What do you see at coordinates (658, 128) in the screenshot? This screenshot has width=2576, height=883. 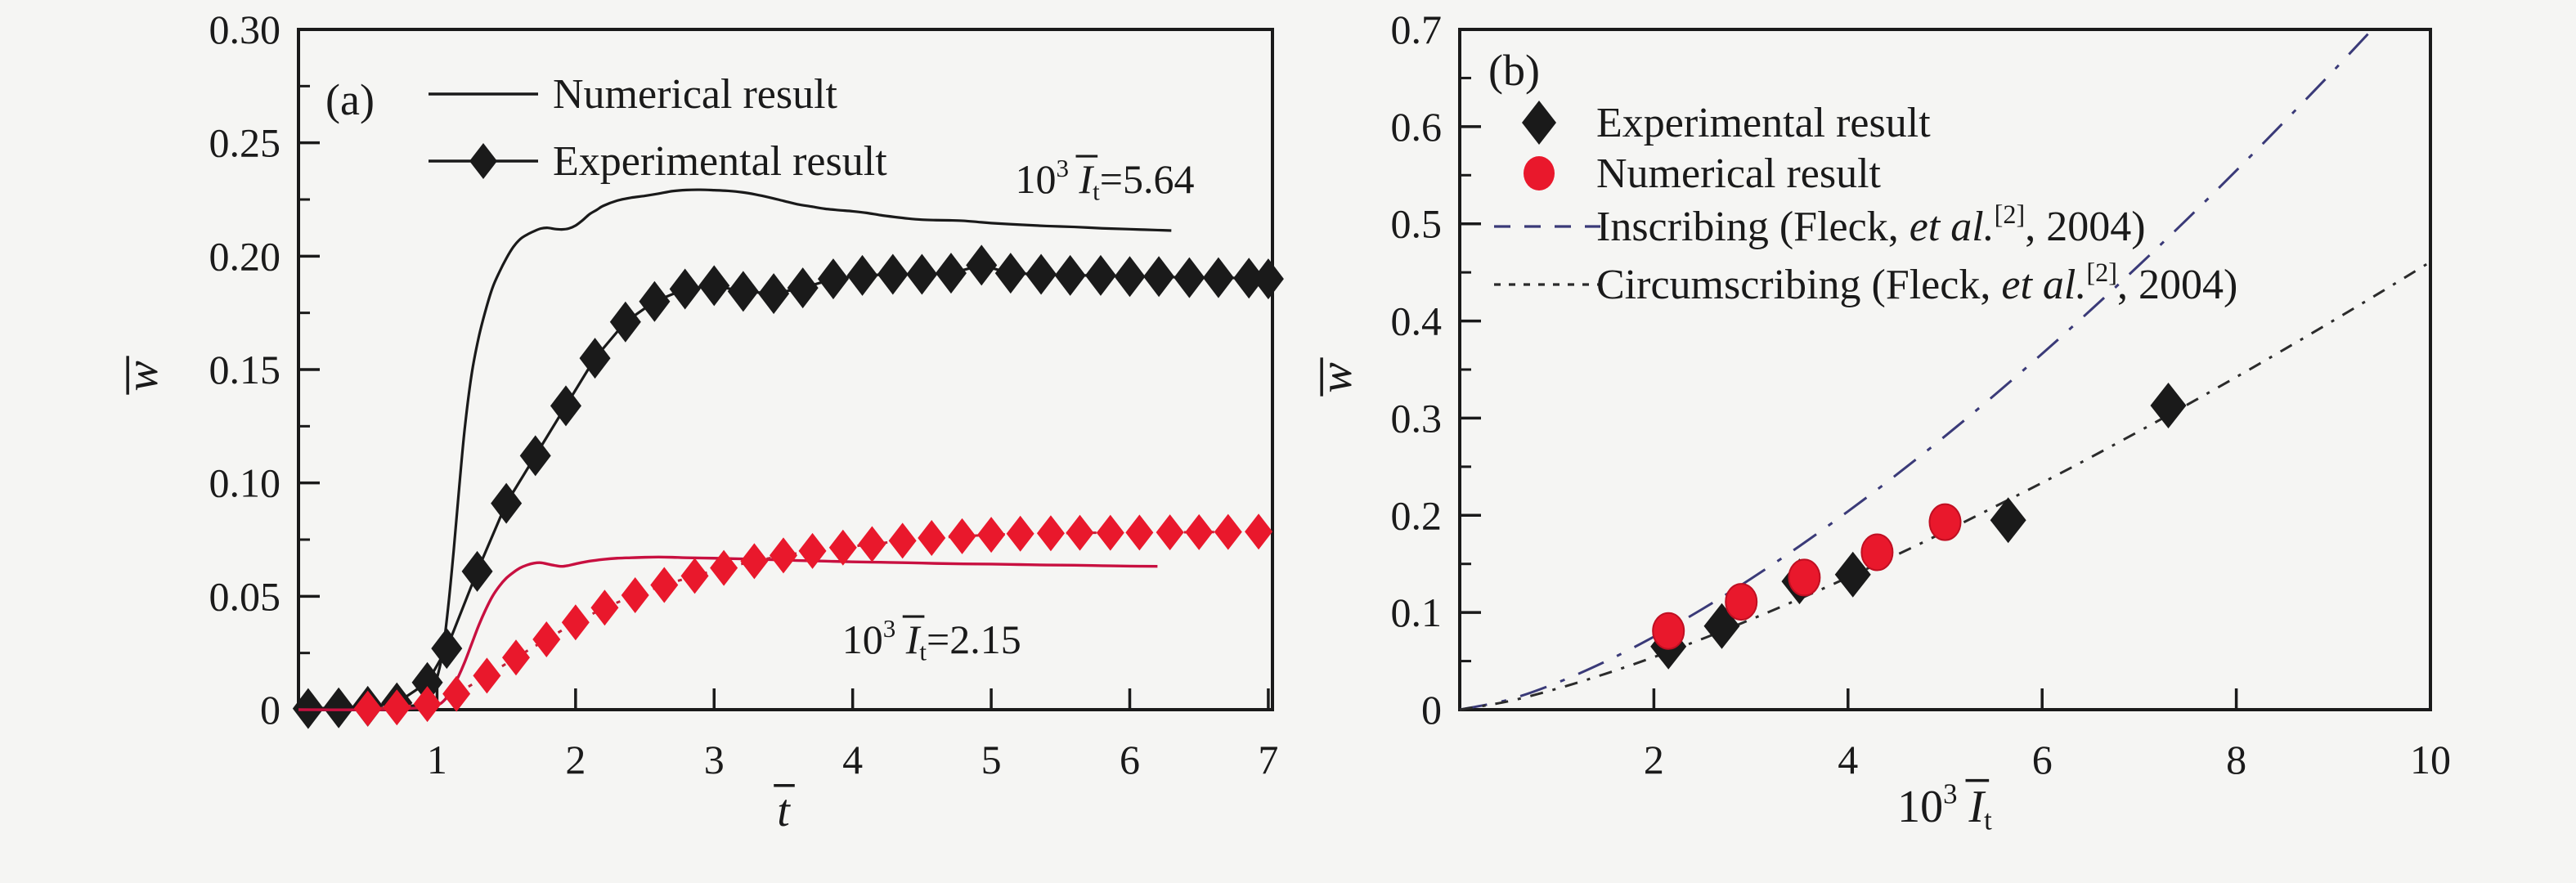 I see `legend: Numerical result Experimental result` at bounding box center [658, 128].